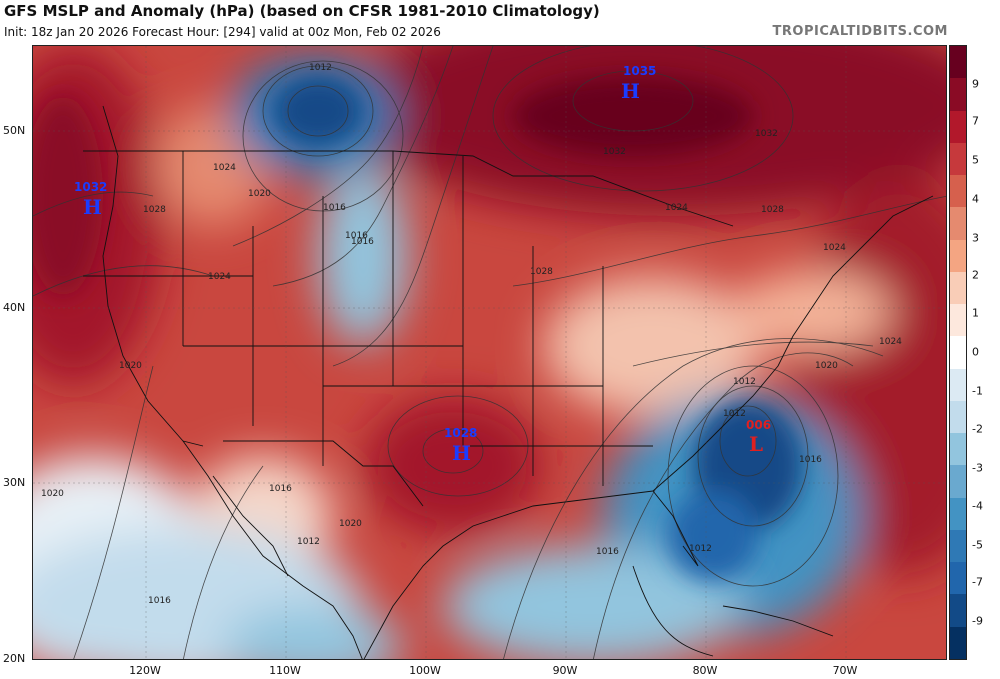 Image resolution: width=1000 pixels, height=679 pixels. Describe the element at coordinates (460, 433) in the screenshot. I see `pressure-value: 1028` at that location.